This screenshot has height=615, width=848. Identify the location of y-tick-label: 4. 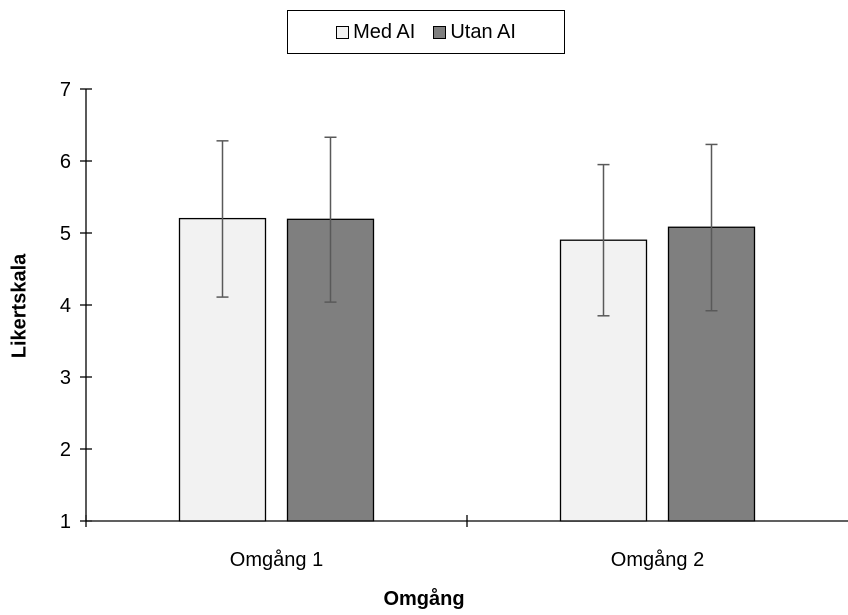
(65, 306).